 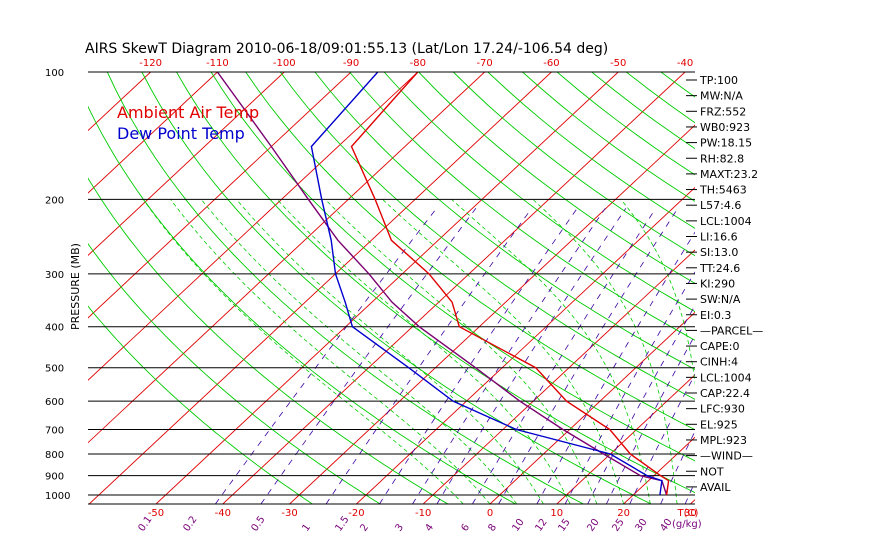 I want to click on bottom-temp-tick-label: -40, so click(x=223, y=513).